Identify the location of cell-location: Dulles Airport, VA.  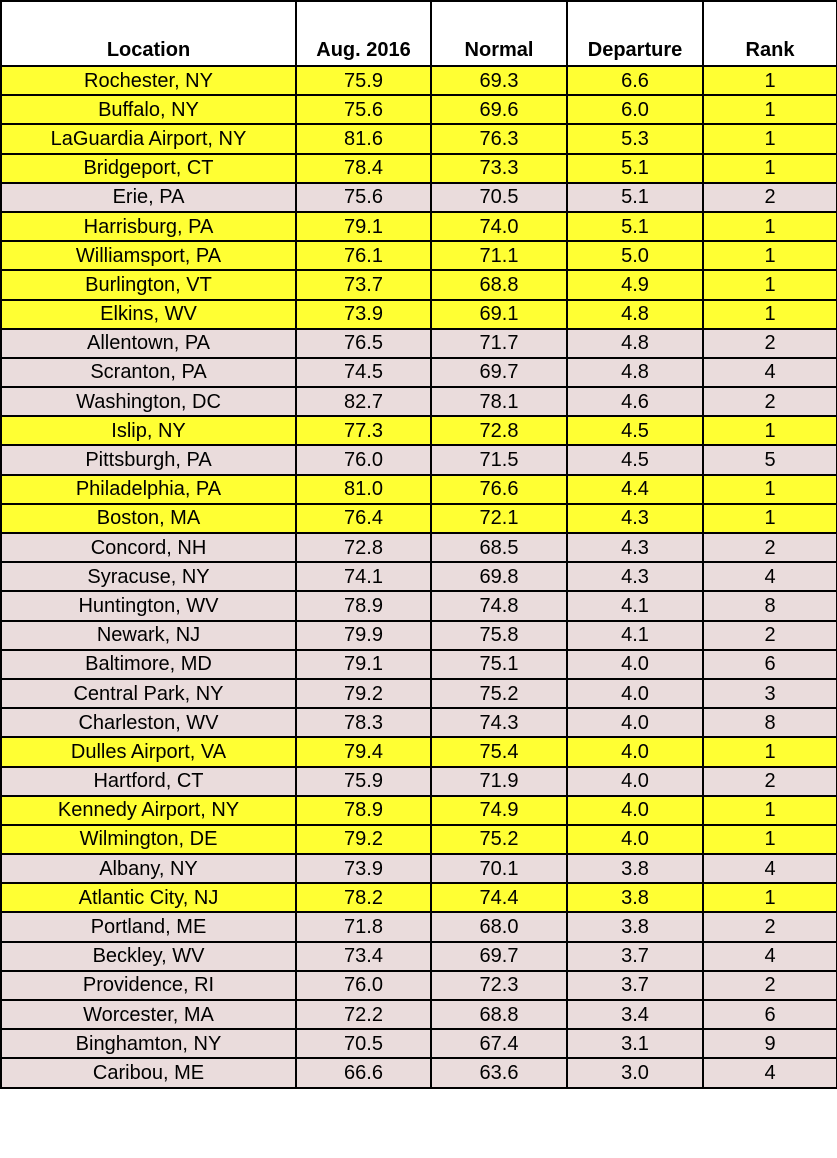
(148, 752).